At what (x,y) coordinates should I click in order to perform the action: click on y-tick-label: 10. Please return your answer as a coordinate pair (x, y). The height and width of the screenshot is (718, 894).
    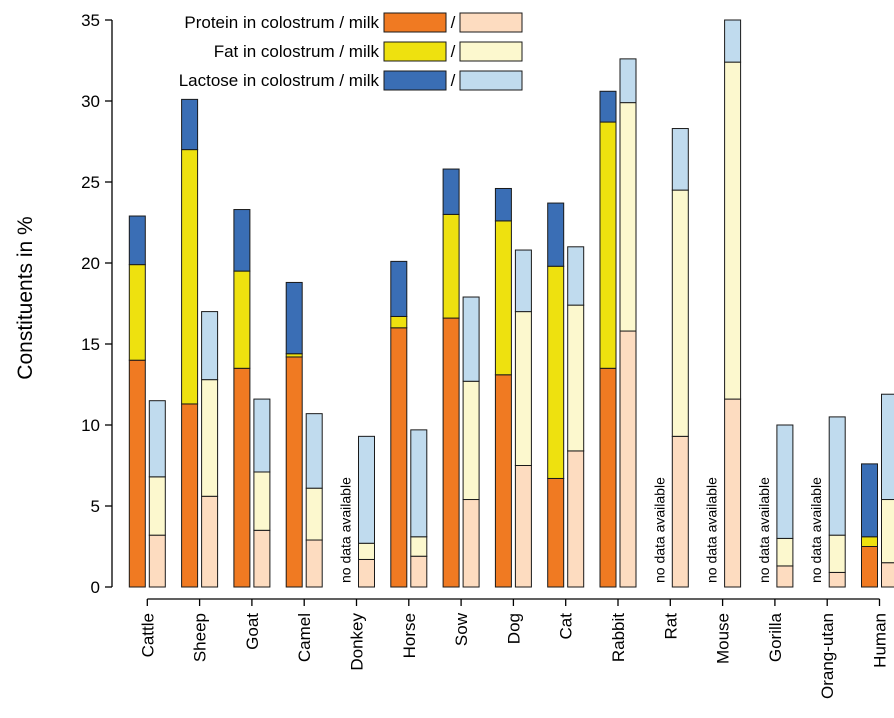
    Looking at the image, I should click on (90, 425).